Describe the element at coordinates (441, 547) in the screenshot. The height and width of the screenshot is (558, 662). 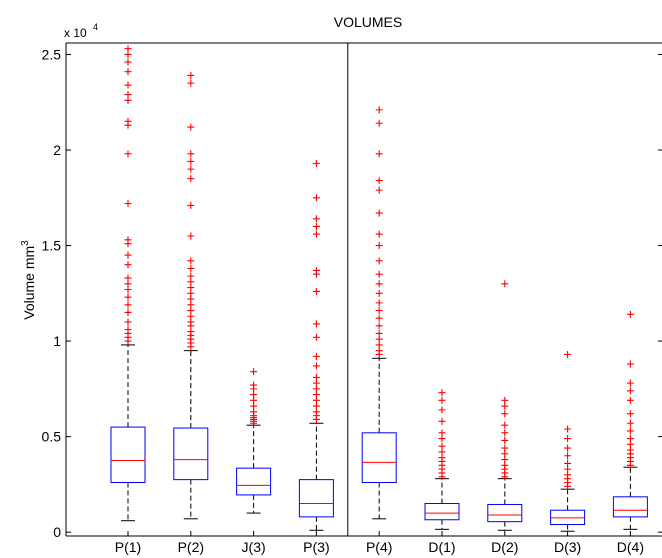
I see `x-tick-label: D(1)` at that location.